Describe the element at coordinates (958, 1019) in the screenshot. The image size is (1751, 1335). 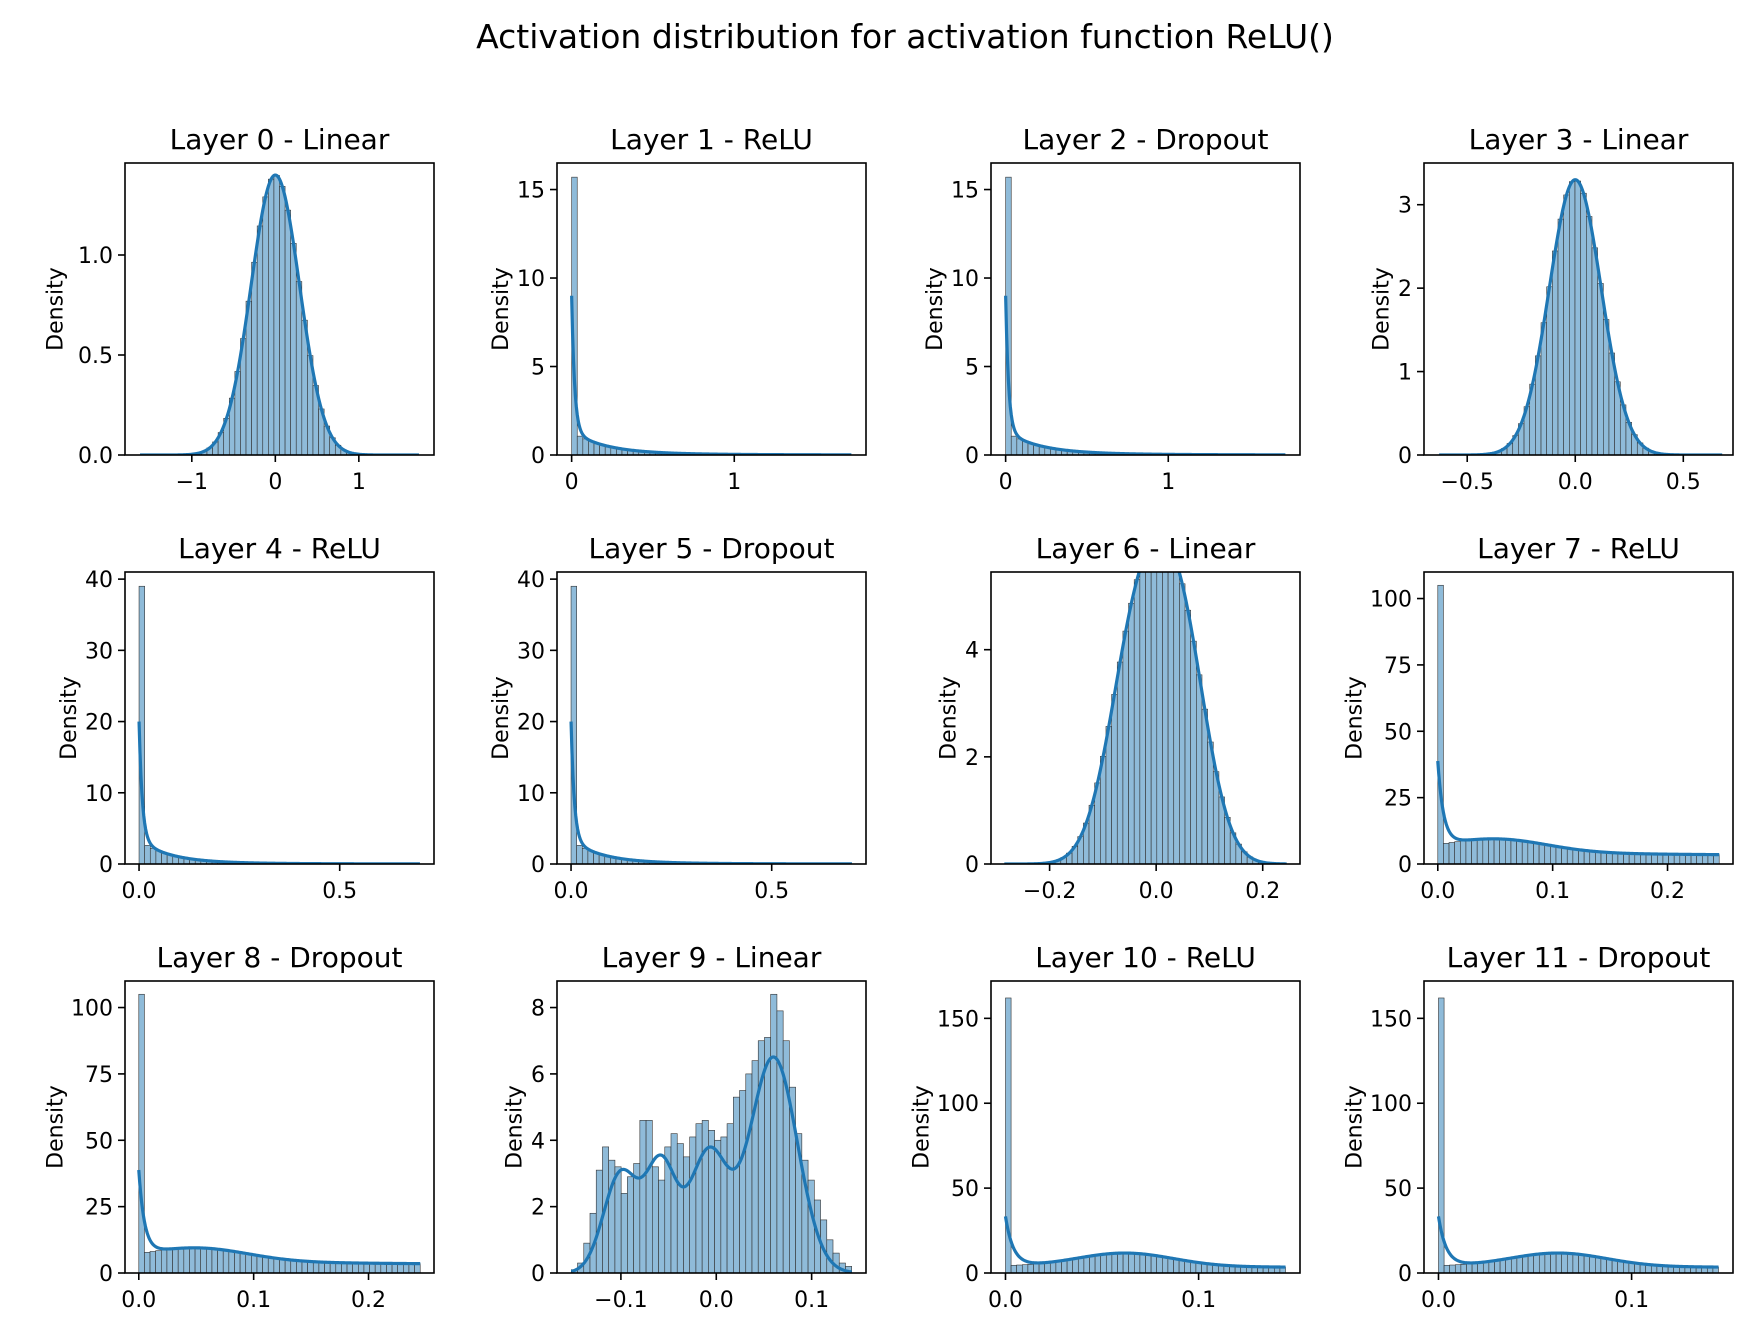
I see `y-tick-label: 150` at that location.